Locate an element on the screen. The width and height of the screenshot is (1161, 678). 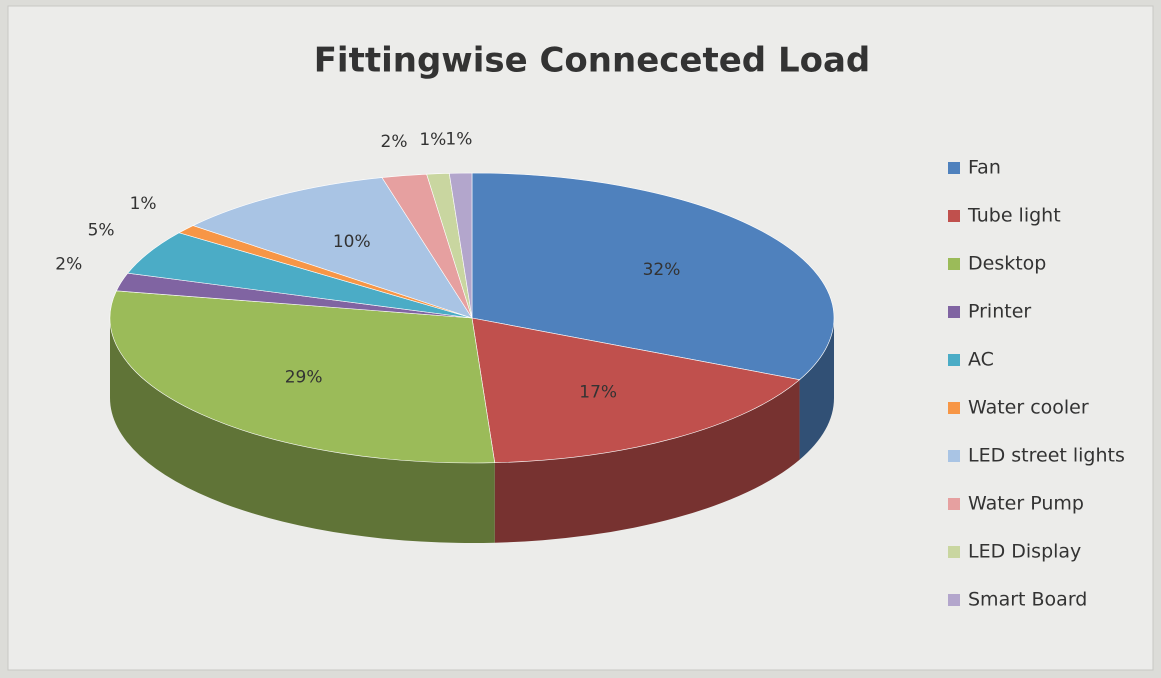
data-label: 17% is located at coordinates (598, 392).